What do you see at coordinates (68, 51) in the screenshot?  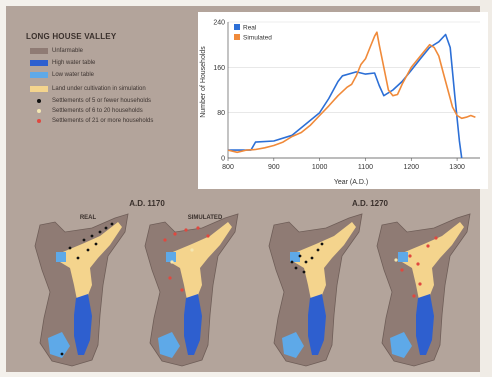 I see `legend-label: Unfarmable` at bounding box center [68, 51].